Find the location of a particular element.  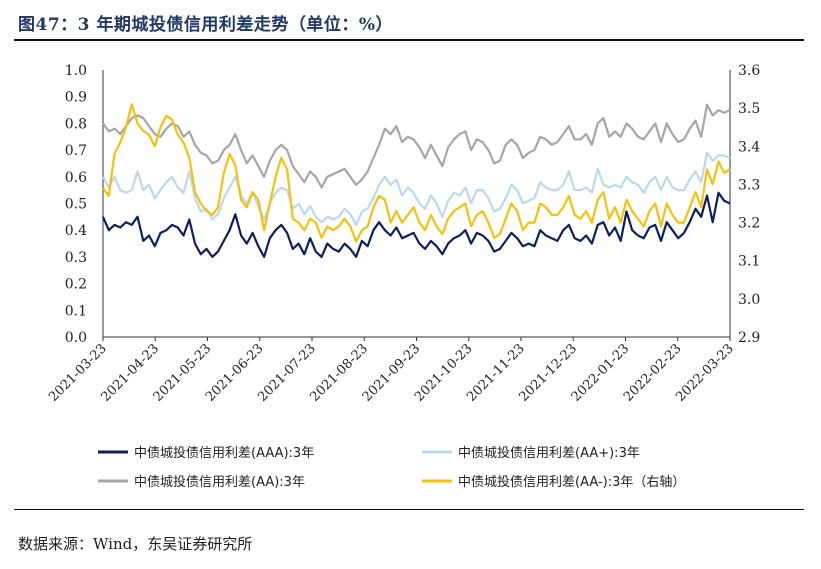

right-tick-label: 3.2 is located at coordinates (749, 224).